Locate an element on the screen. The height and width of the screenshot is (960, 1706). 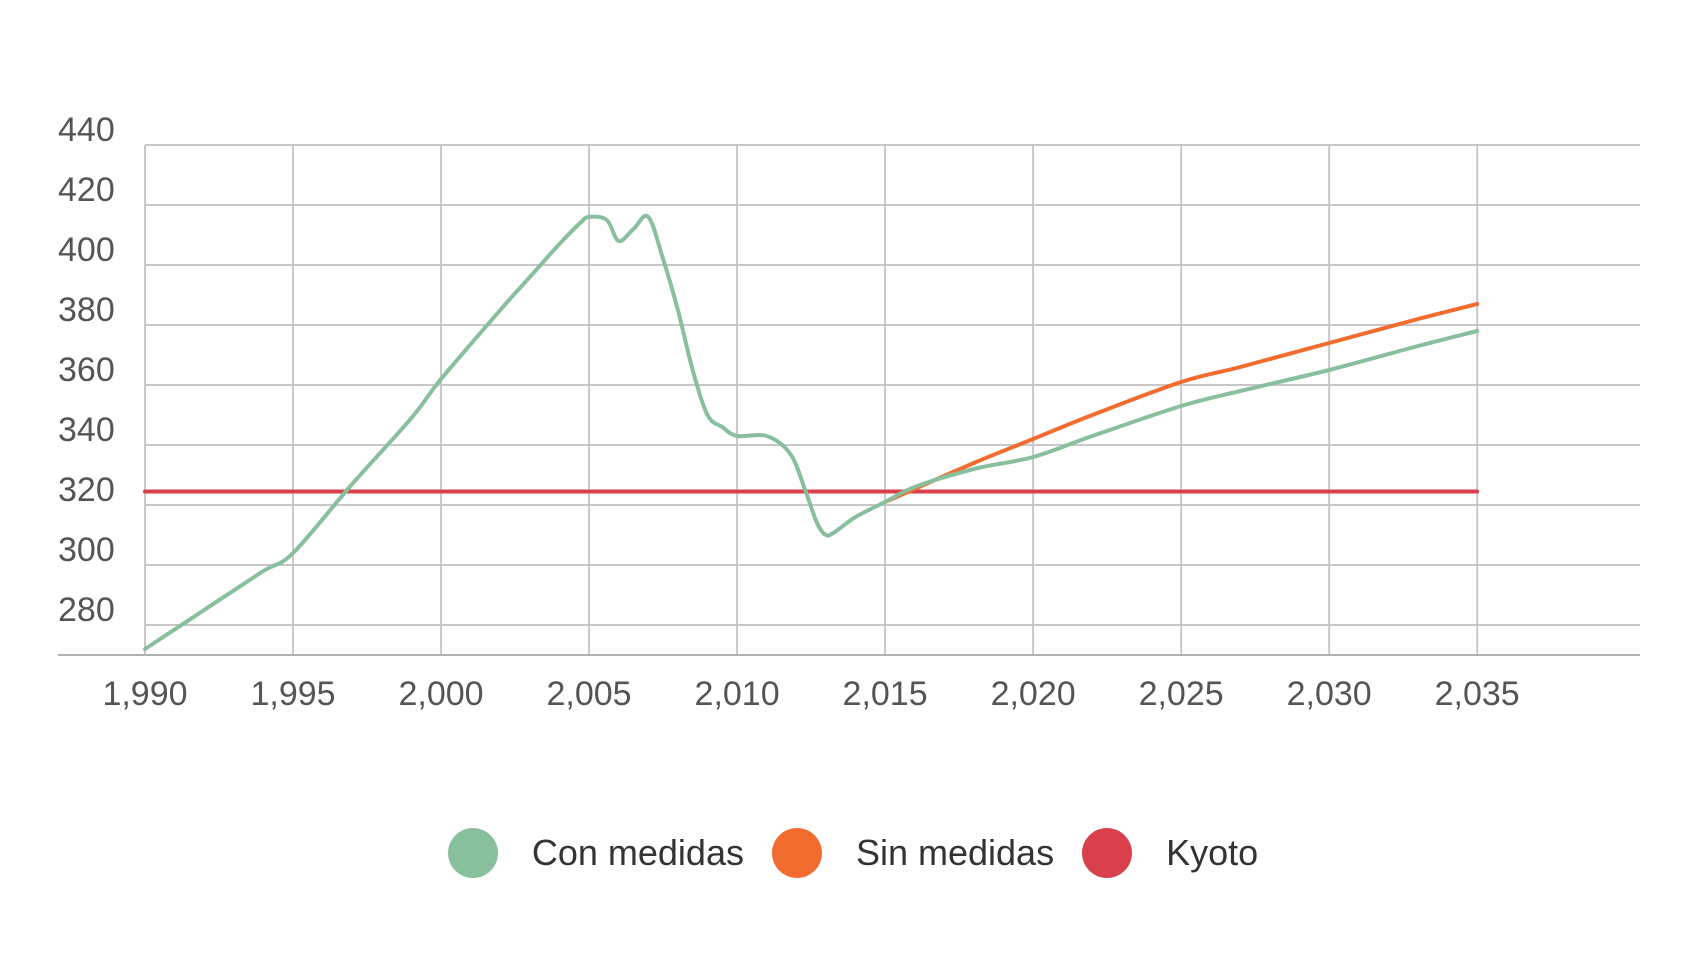
legend-label-con-medidas: Con medidas is located at coordinates (637, 852).